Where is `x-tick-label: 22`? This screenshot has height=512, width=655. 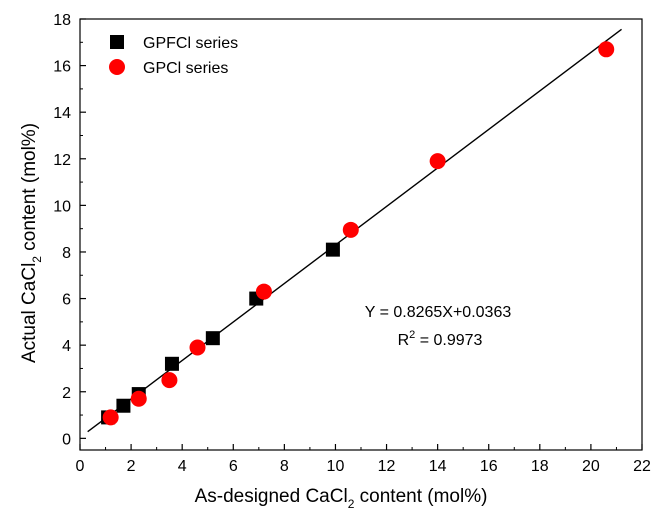 x-tick-label: 22 is located at coordinates (642, 466).